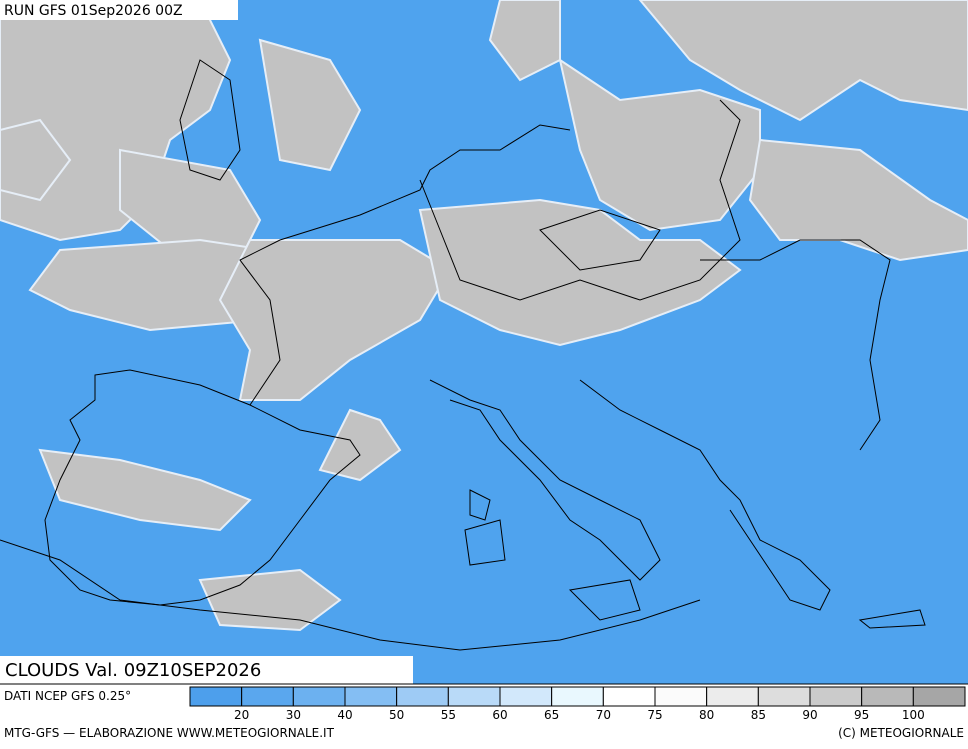 Image resolution: width=968 pixels, height=749 pixels. What do you see at coordinates (758, 715) in the screenshot?
I see `legend-label: 85` at bounding box center [758, 715].